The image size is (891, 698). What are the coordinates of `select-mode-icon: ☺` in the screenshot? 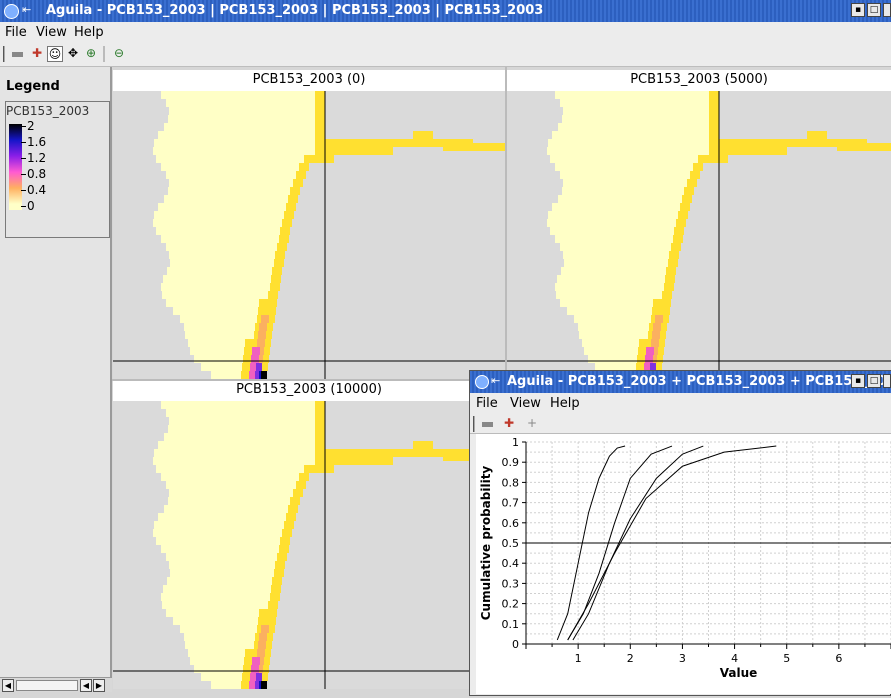 It's located at (55, 54).